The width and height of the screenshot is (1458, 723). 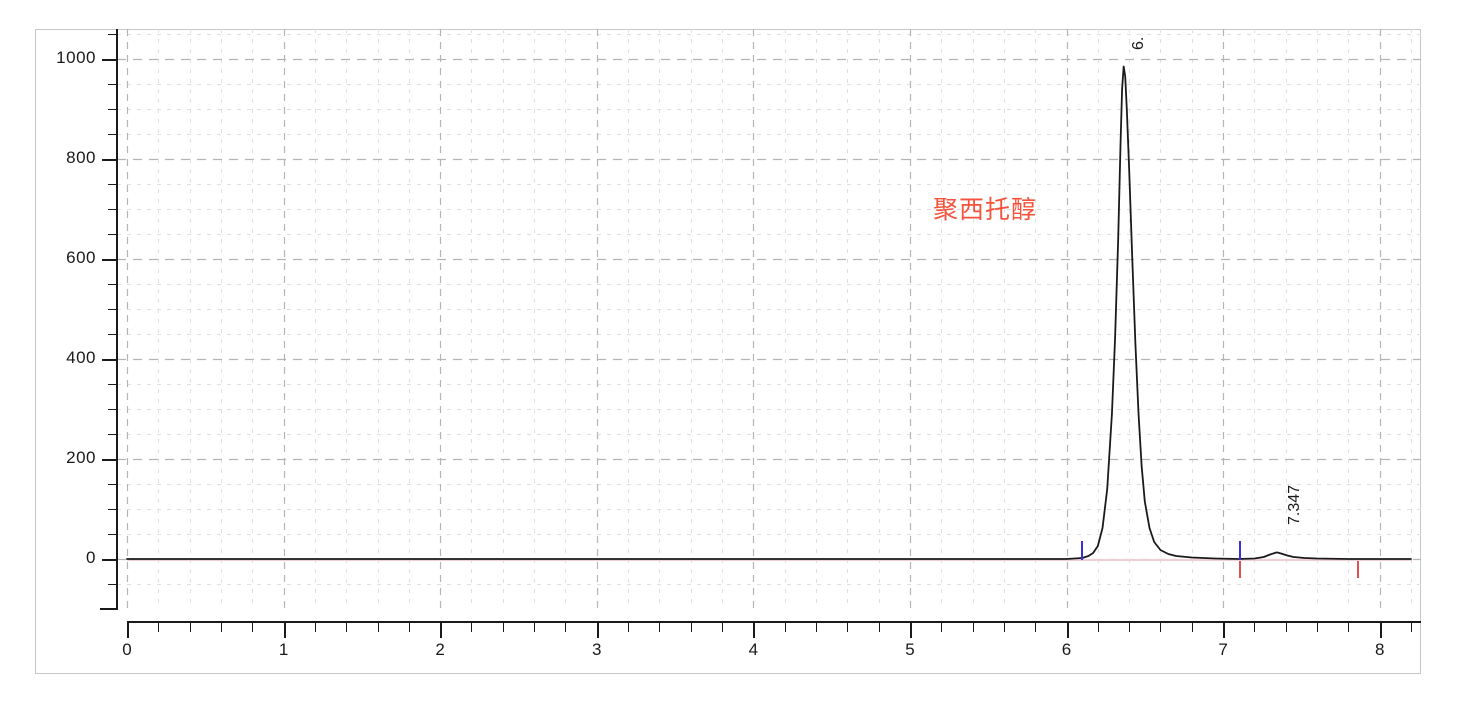 I want to click on y-tick-label: 600, so click(x=81, y=257).